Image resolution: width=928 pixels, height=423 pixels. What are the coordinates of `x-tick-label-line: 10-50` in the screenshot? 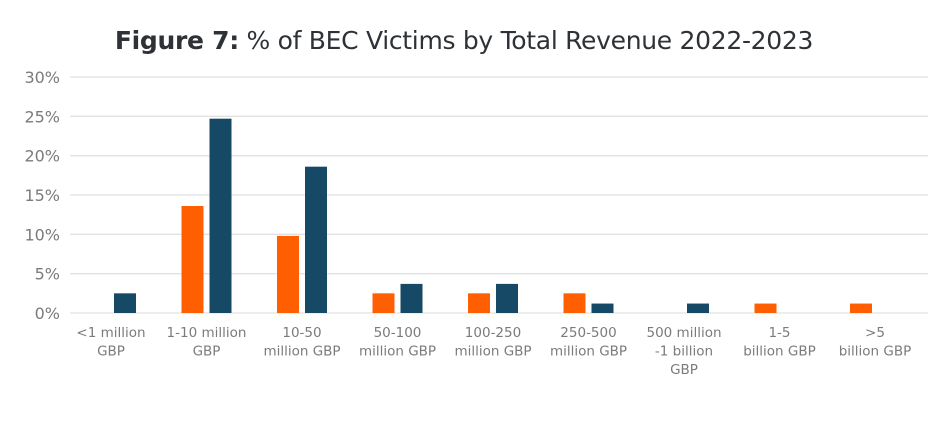 It's located at (301, 333).